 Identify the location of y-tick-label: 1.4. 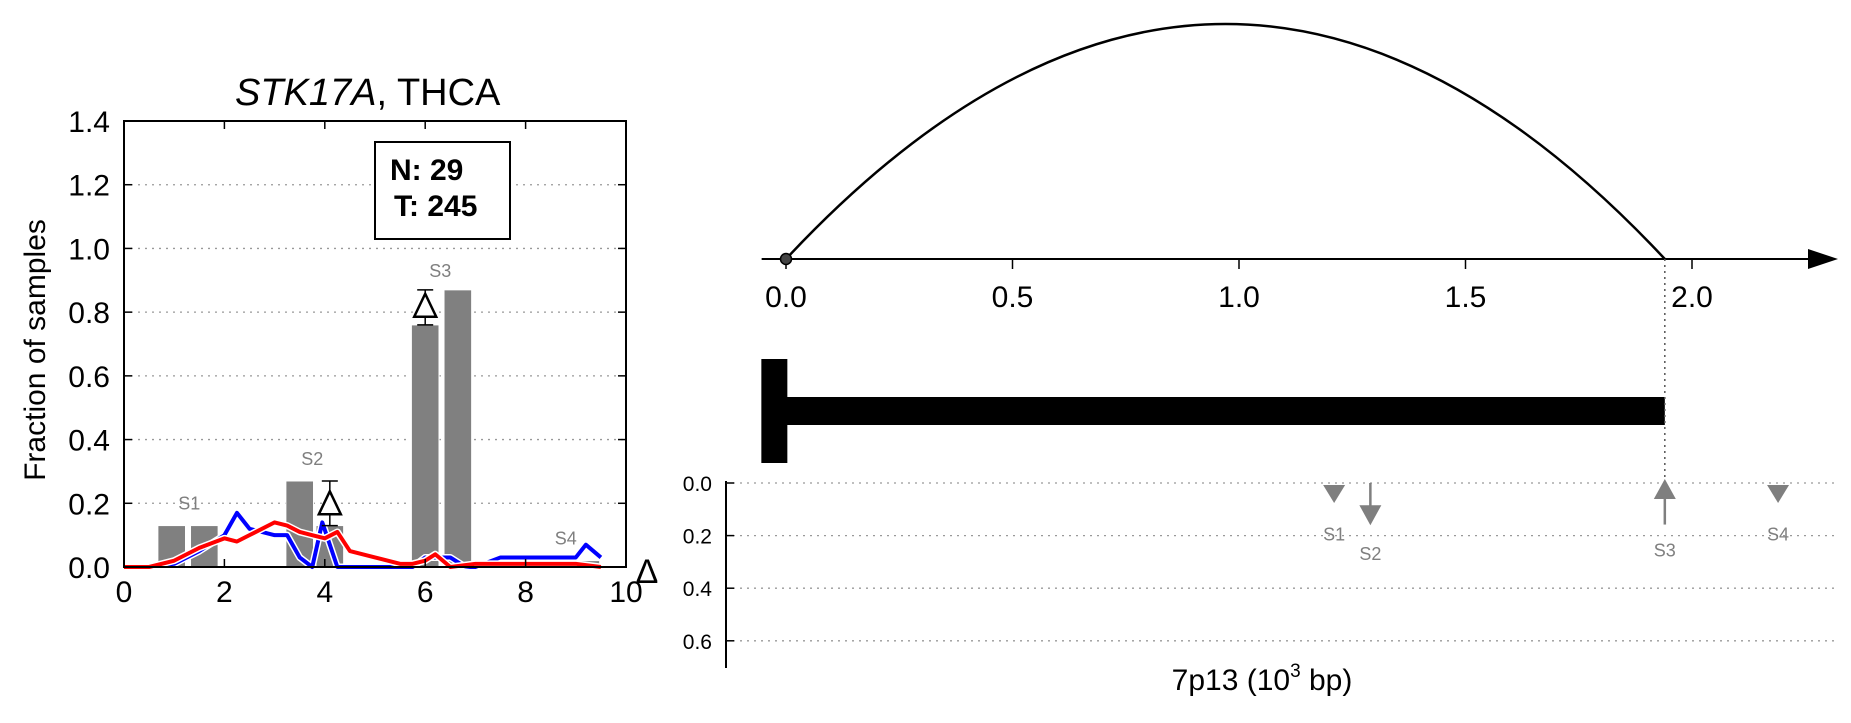
(89, 122).